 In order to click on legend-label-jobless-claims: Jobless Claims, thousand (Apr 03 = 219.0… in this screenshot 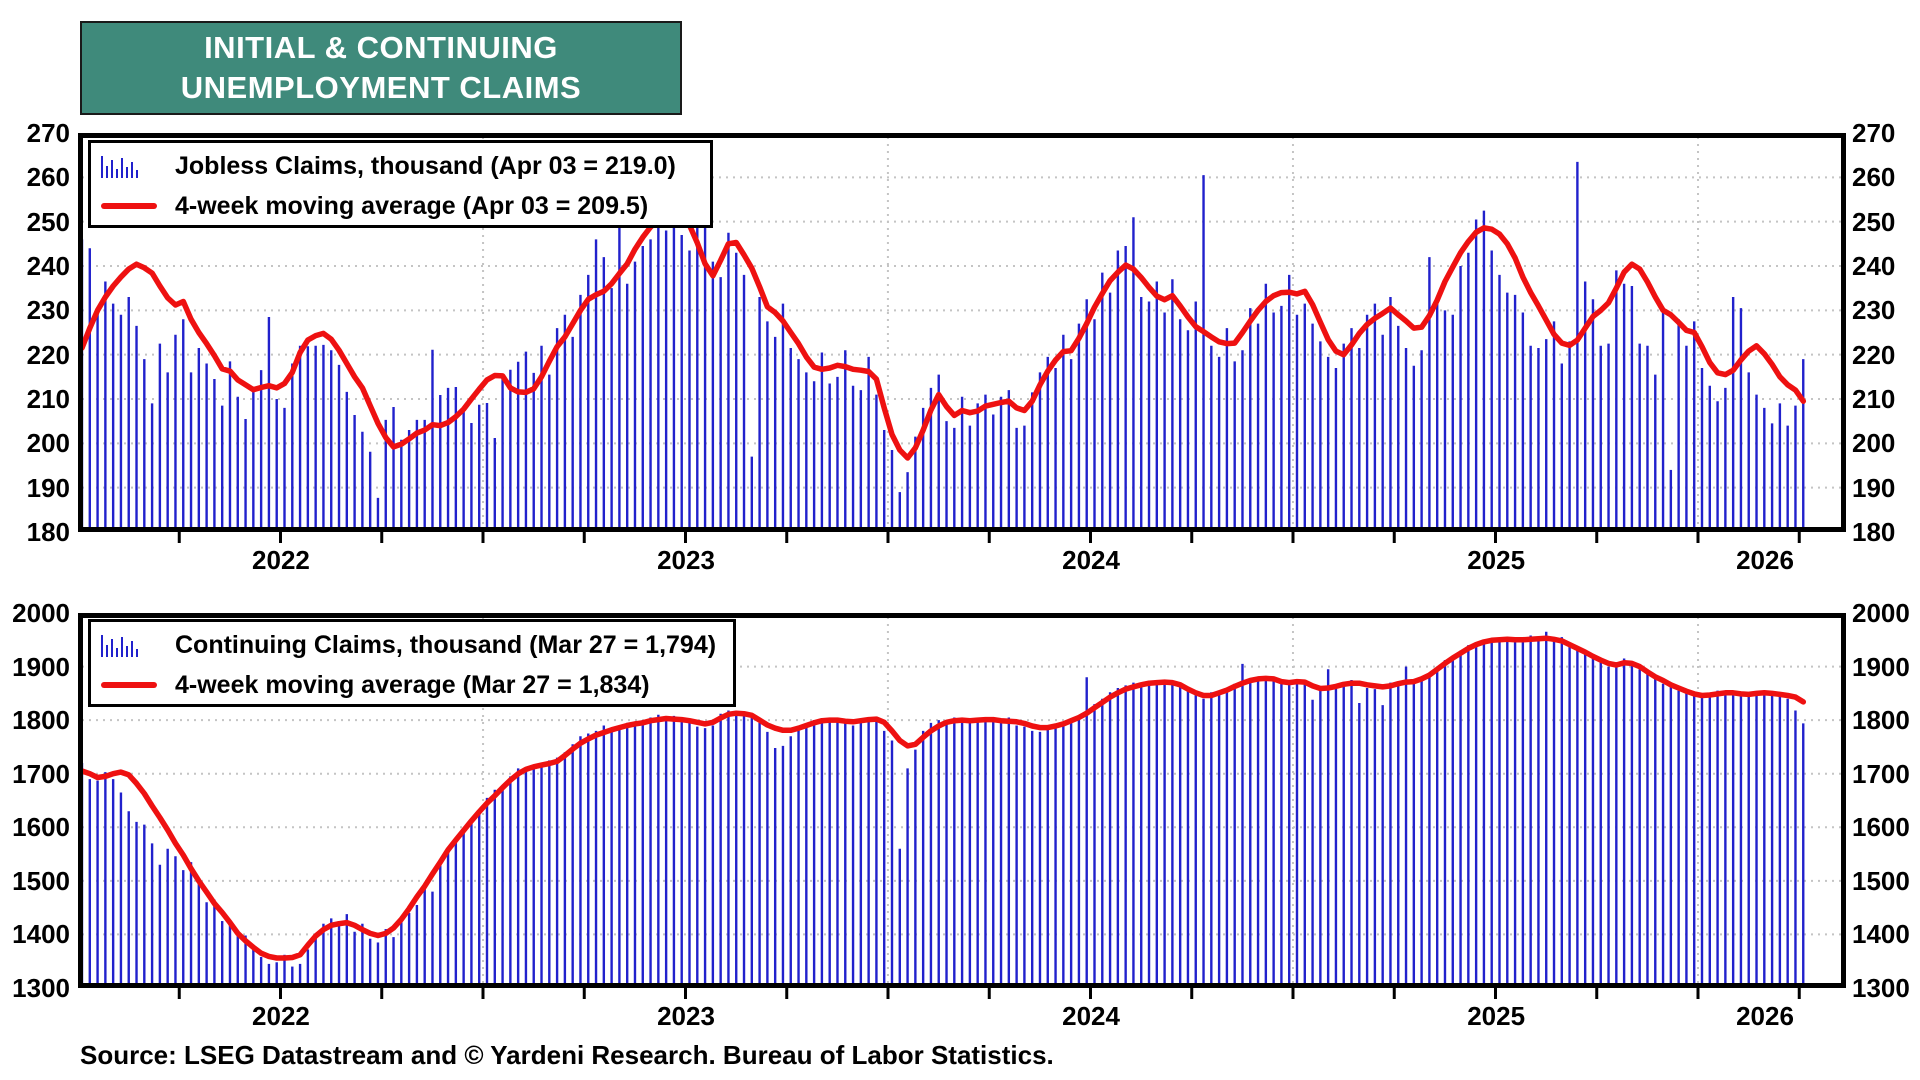, I will do `click(425, 165)`.